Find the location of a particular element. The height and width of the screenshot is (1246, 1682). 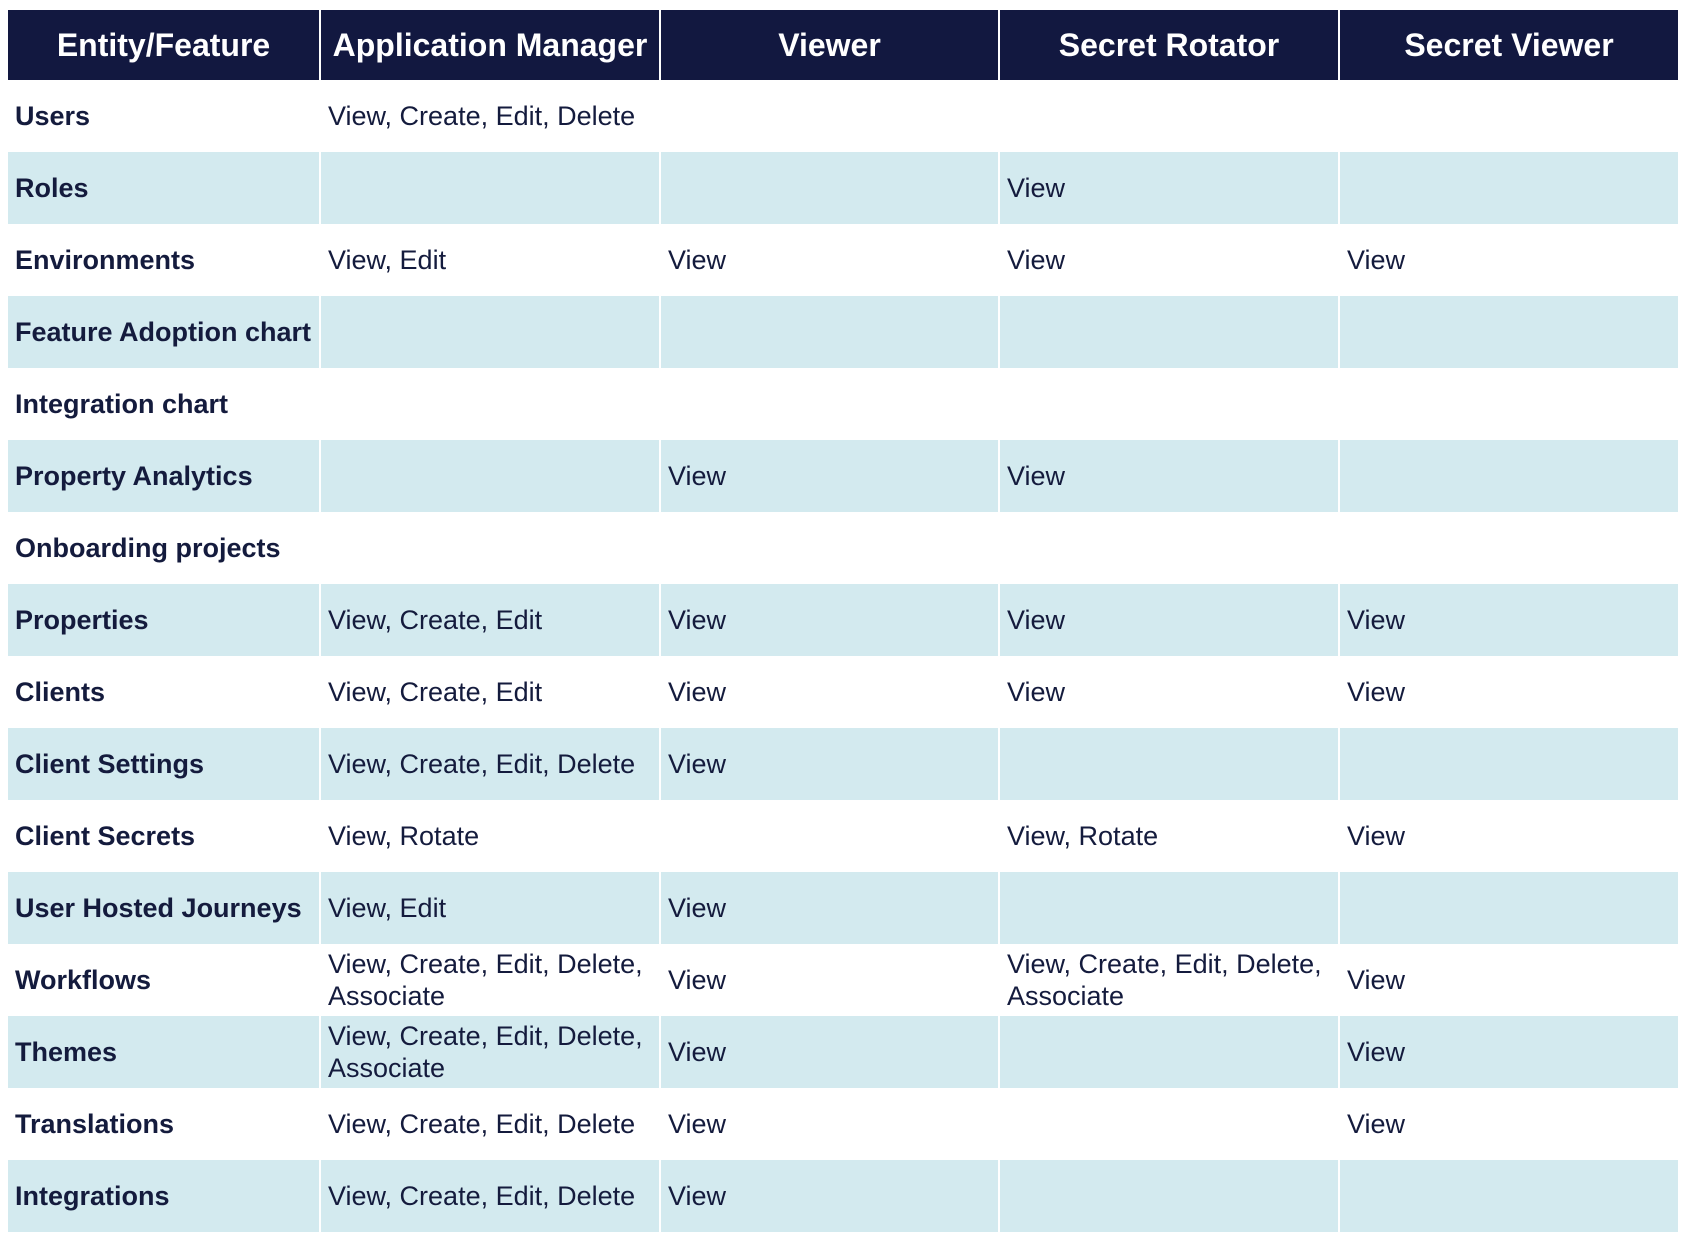

table-row: Users View, Create, Edit, Delete is located at coordinates (843, 116).